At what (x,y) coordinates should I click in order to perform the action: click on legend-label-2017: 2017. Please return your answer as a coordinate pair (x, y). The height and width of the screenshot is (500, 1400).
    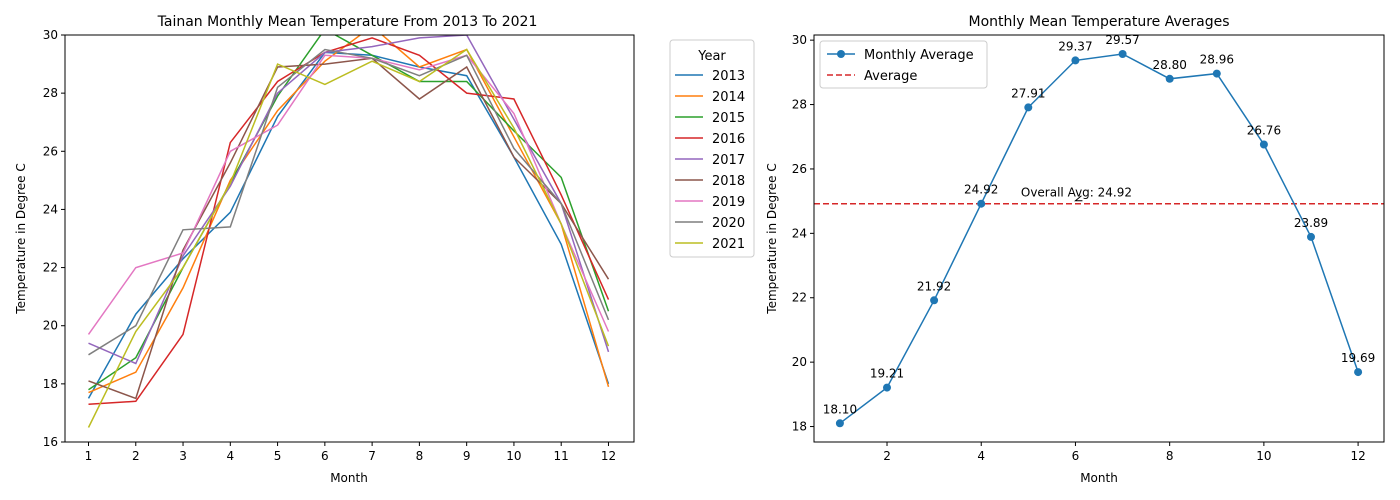
    Looking at the image, I should click on (728, 160).